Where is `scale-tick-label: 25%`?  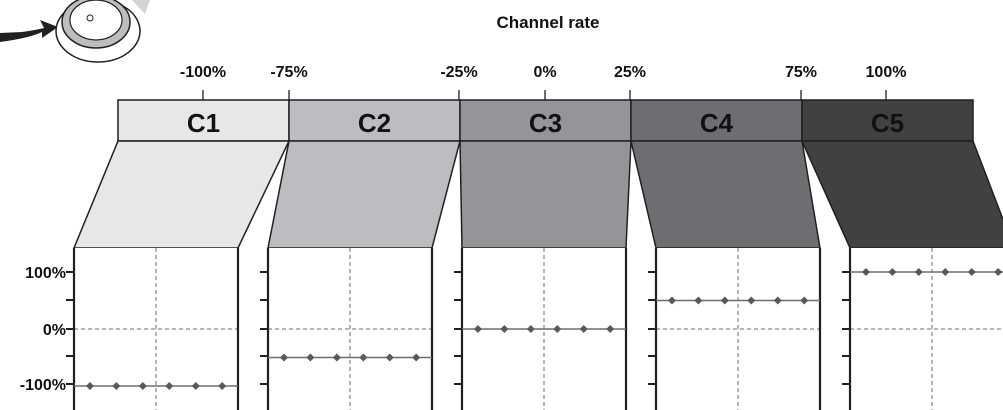 scale-tick-label: 25% is located at coordinates (630, 72).